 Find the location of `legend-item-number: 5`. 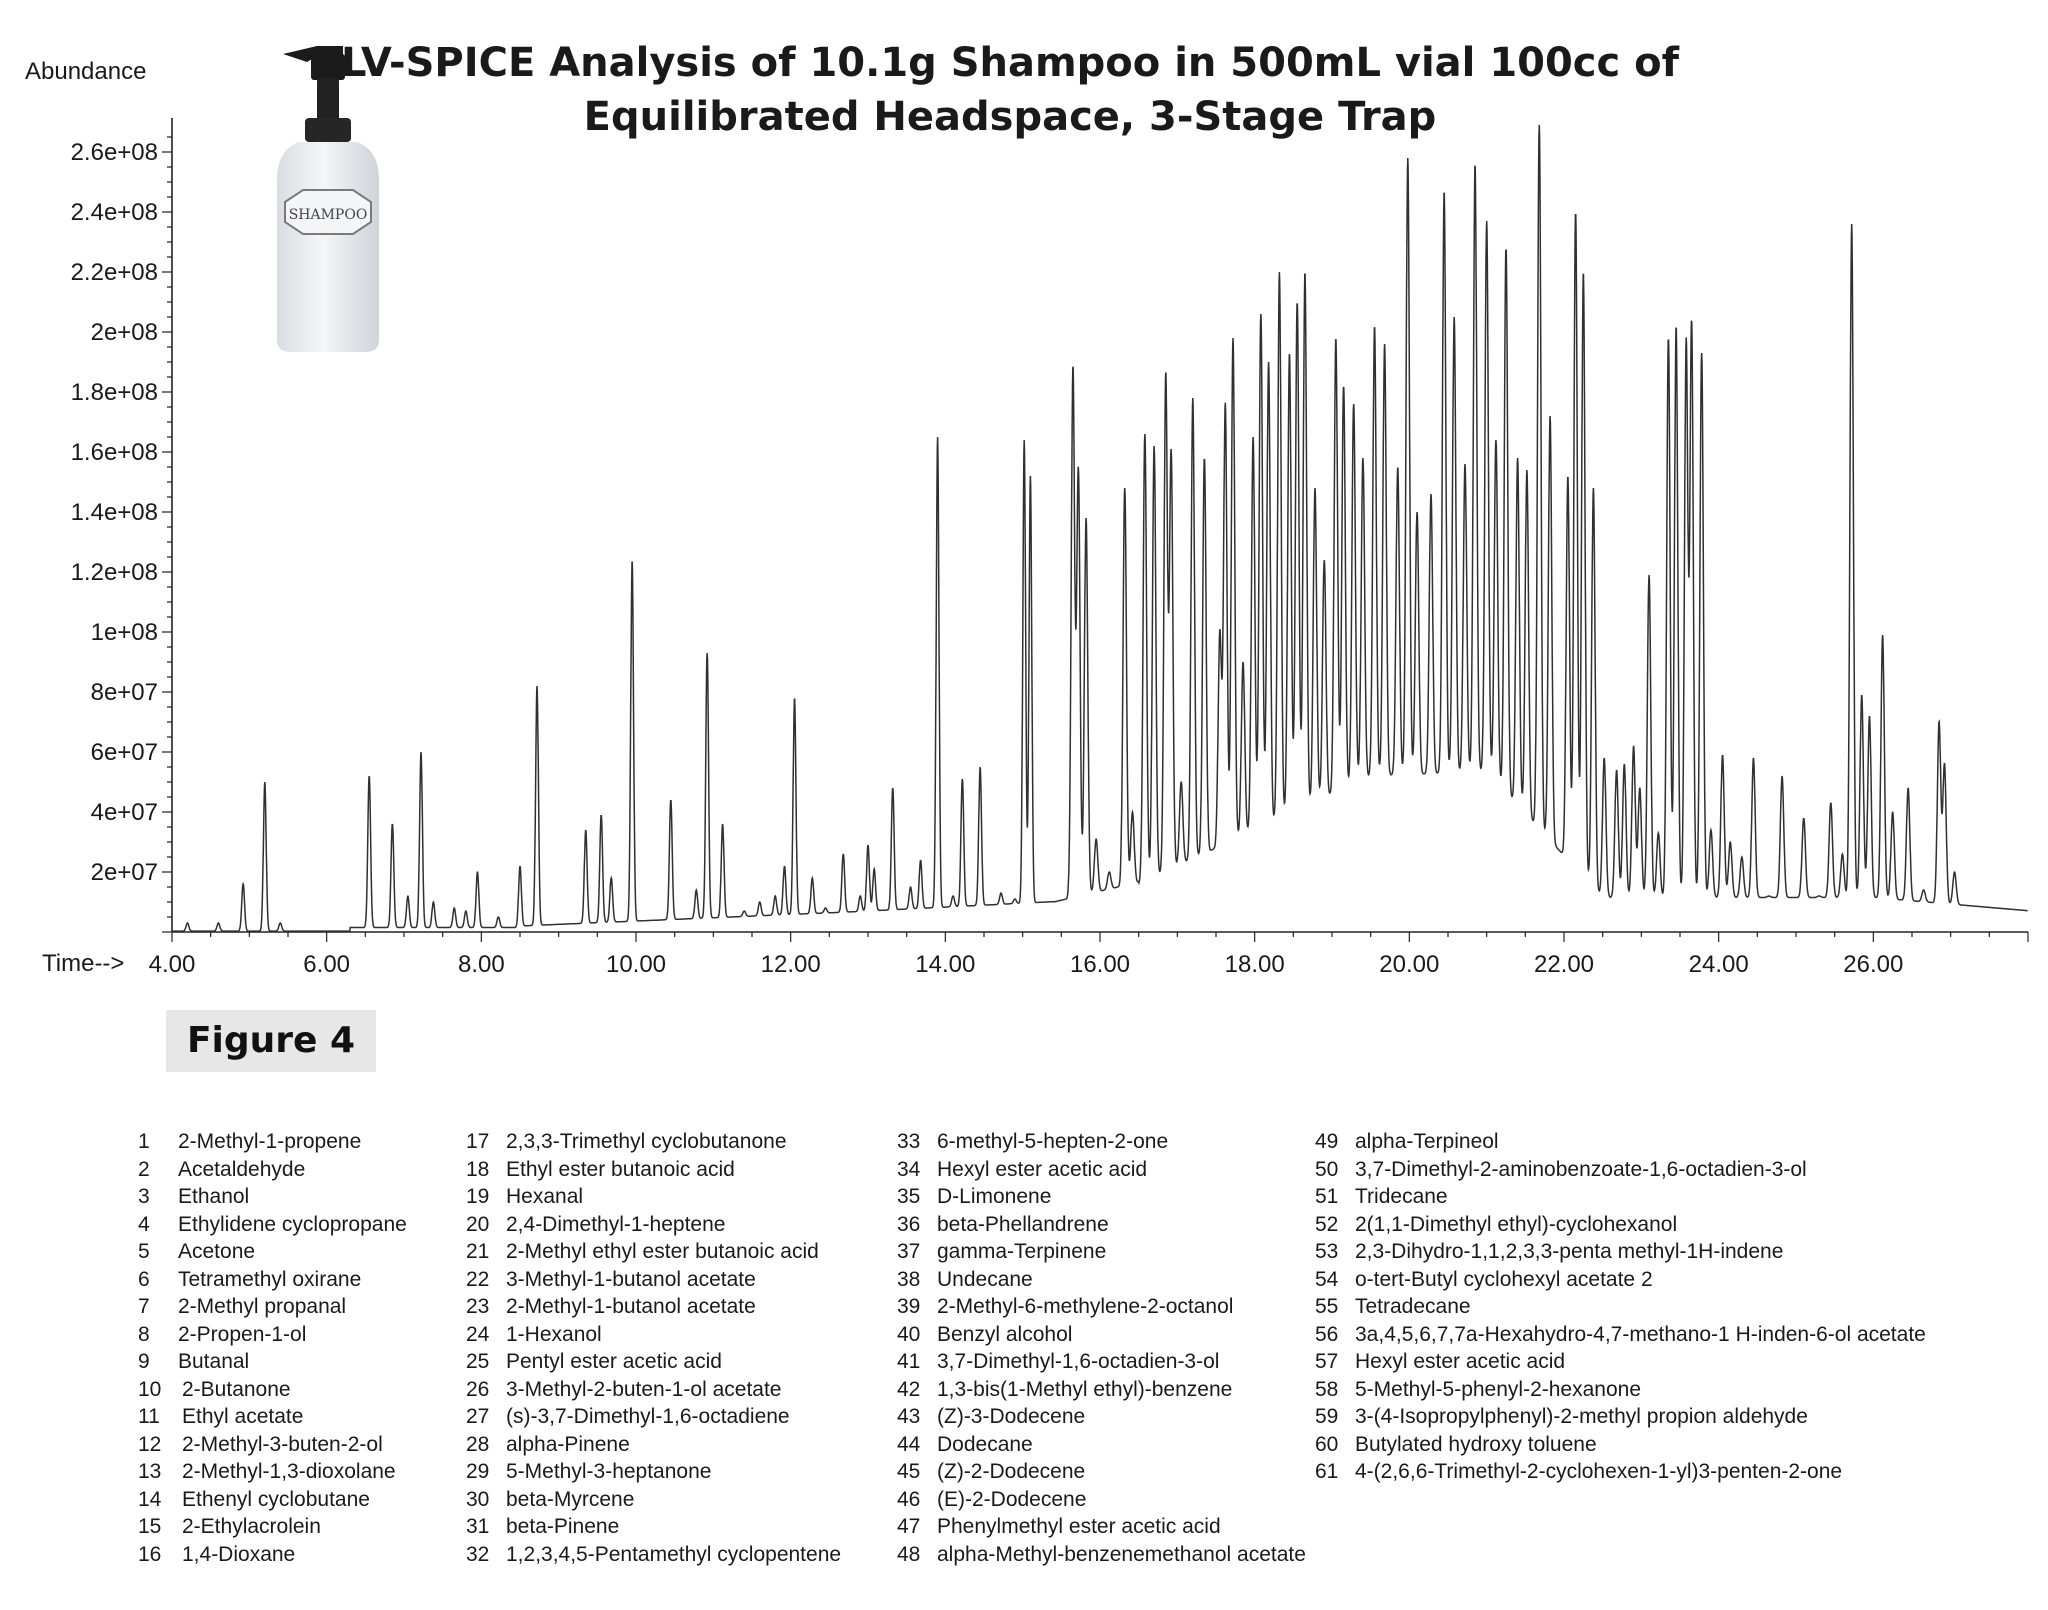

legend-item-number: 5 is located at coordinates (144, 1251).